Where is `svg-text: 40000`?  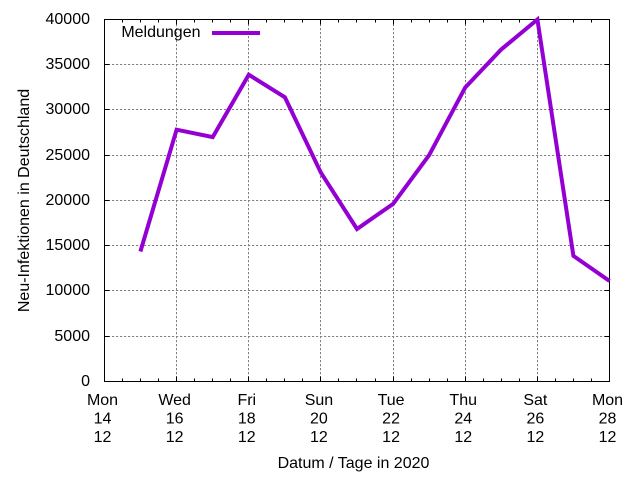 svg-text: 40000 is located at coordinates (68, 19).